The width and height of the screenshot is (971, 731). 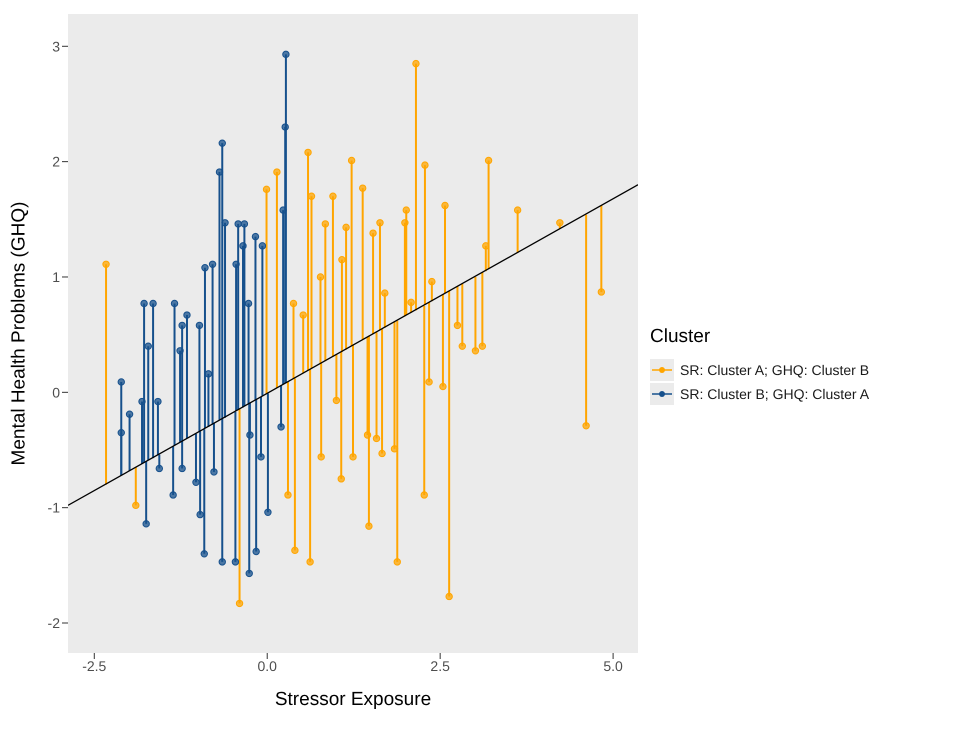 What do you see at coordinates (613, 666) in the screenshot?
I see `x-tick-label: 5.0` at bounding box center [613, 666].